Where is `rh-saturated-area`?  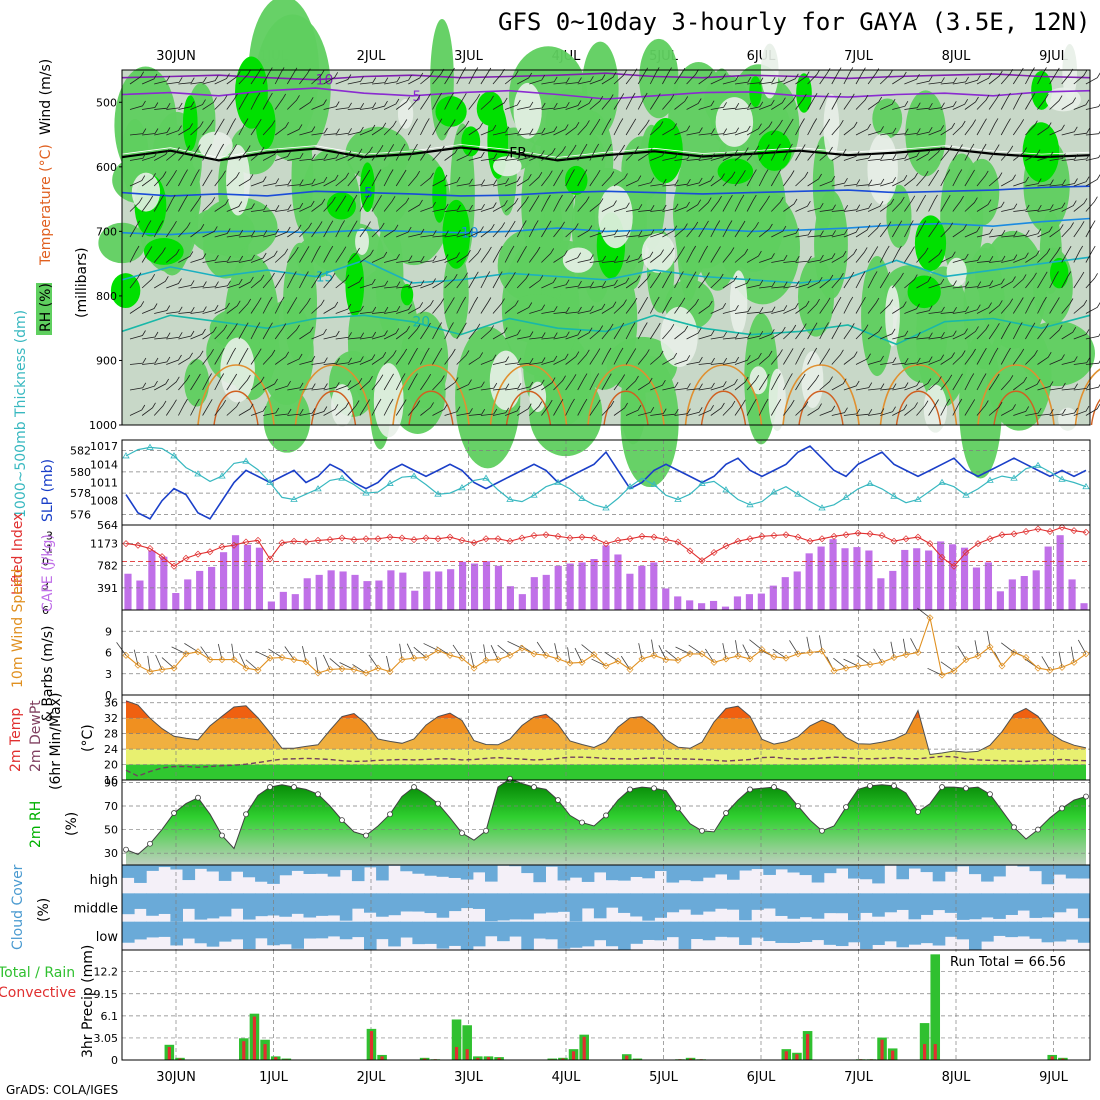 rh-saturated-area is located at coordinates (665, 151).